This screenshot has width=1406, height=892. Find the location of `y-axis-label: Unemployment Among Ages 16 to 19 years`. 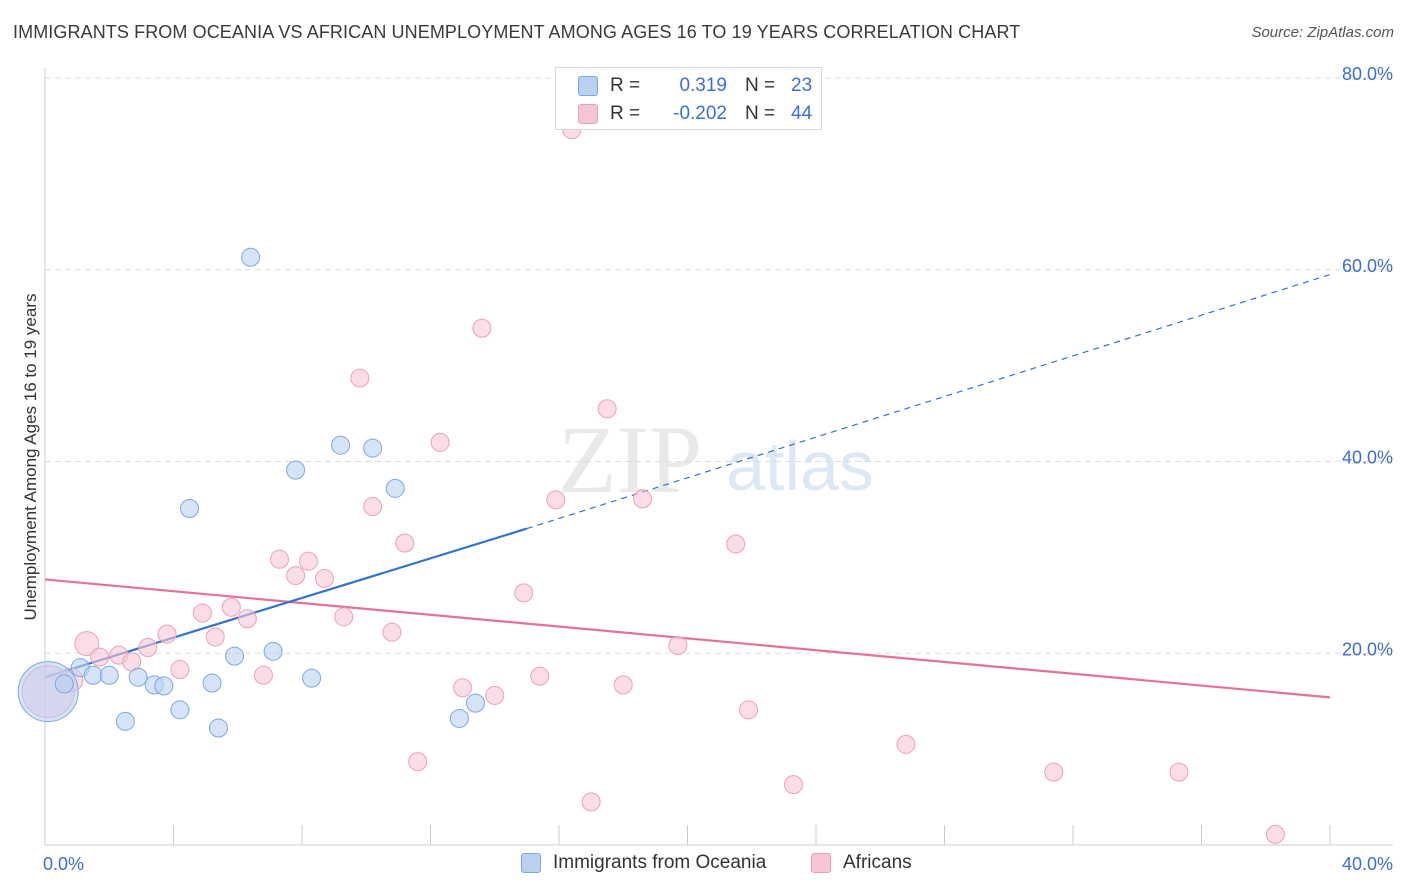

y-axis-label: Unemployment Among Ages 16 to 19 years is located at coordinates (30, 457).